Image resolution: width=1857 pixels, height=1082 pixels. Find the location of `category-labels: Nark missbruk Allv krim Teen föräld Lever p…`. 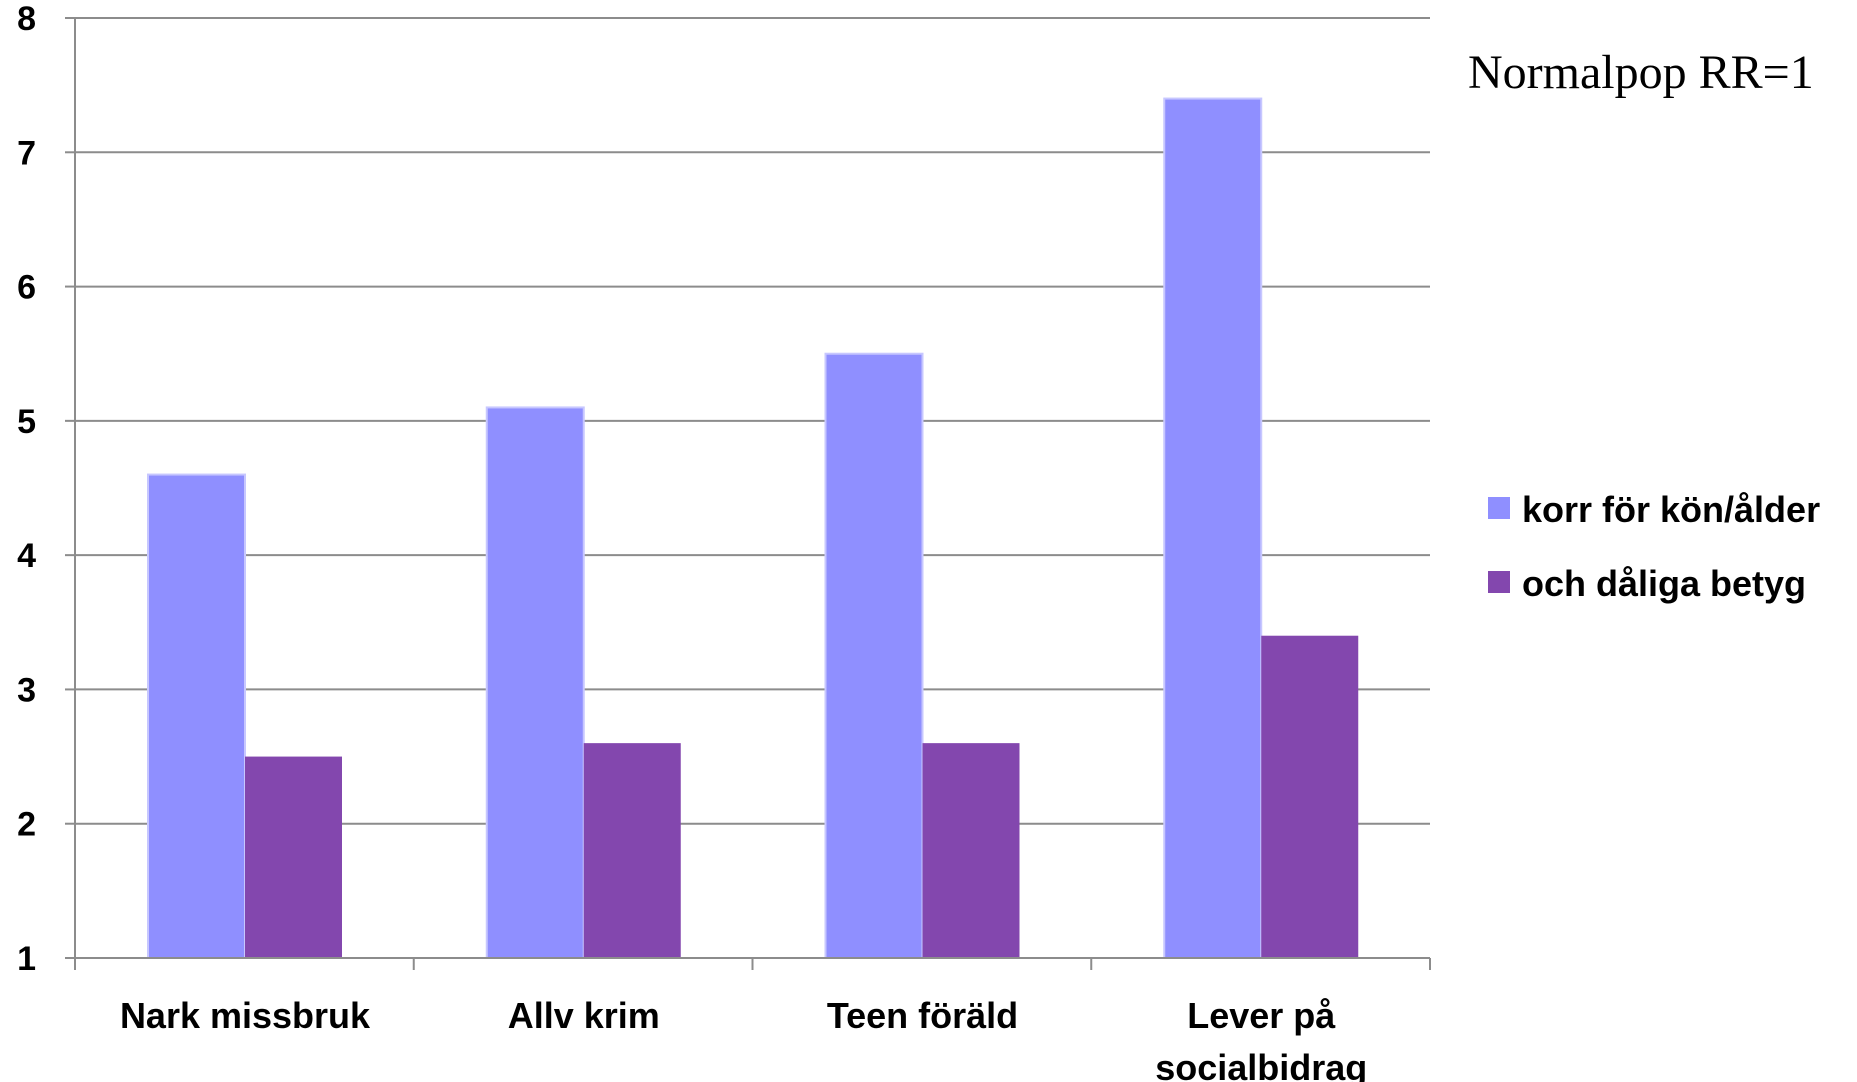

category-labels: Nark missbruk Allv krim Teen föräld Lever p… is located at coordinates (743, 1038).